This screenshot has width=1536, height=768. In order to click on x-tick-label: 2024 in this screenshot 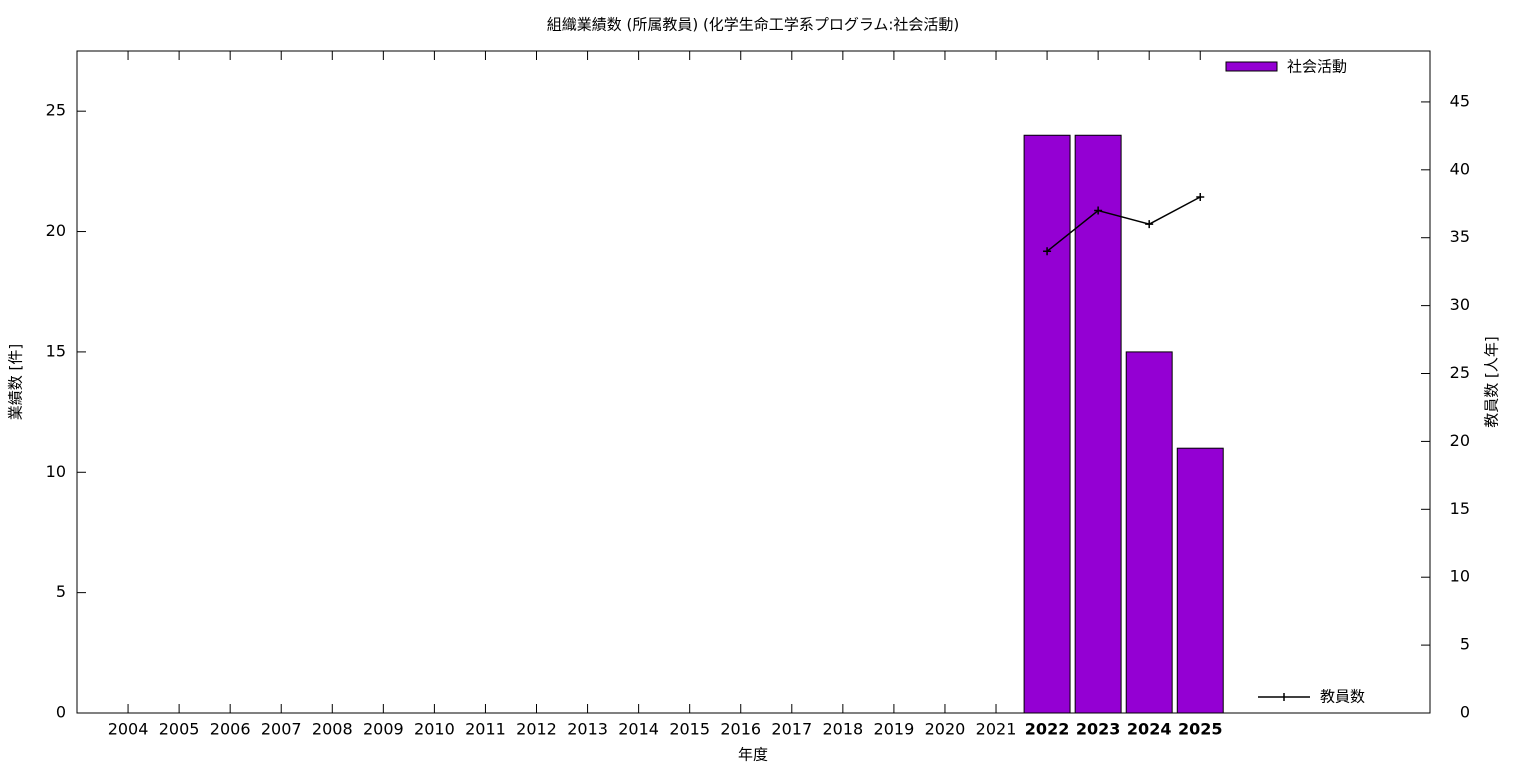, I will do `click(1149, 729)`.